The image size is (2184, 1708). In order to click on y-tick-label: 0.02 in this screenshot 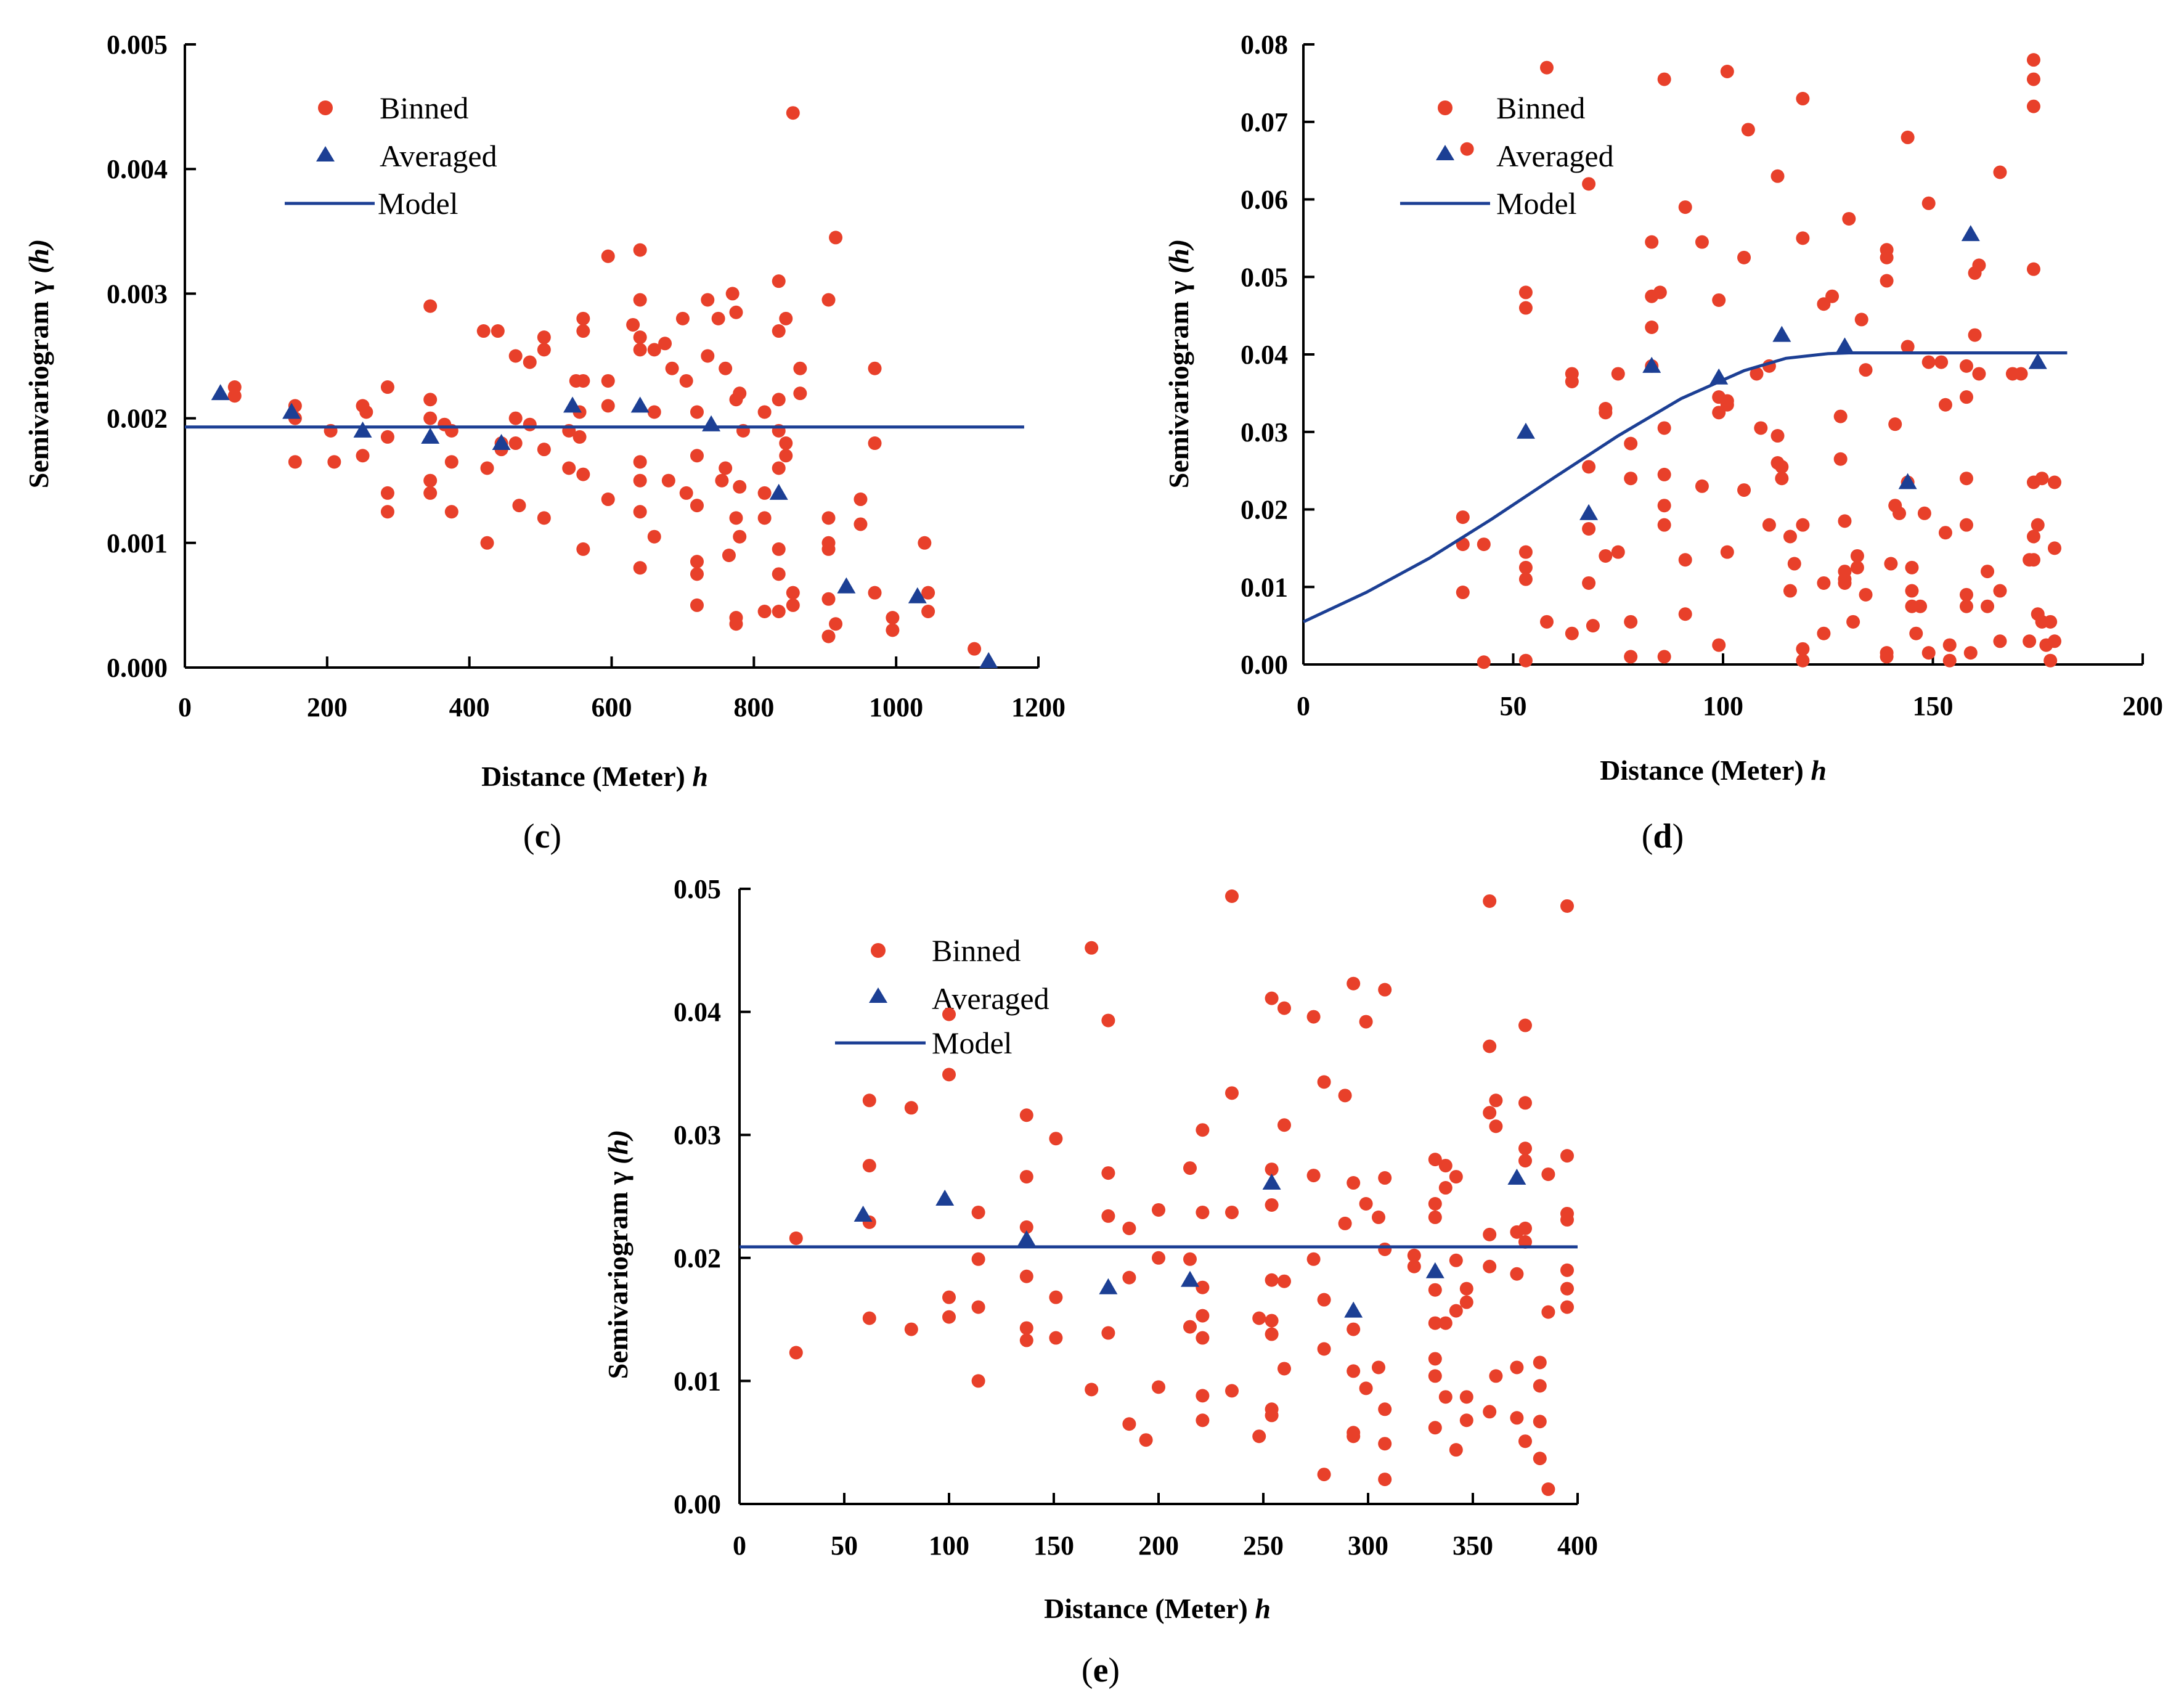, I will do `click(1264, 510)`.